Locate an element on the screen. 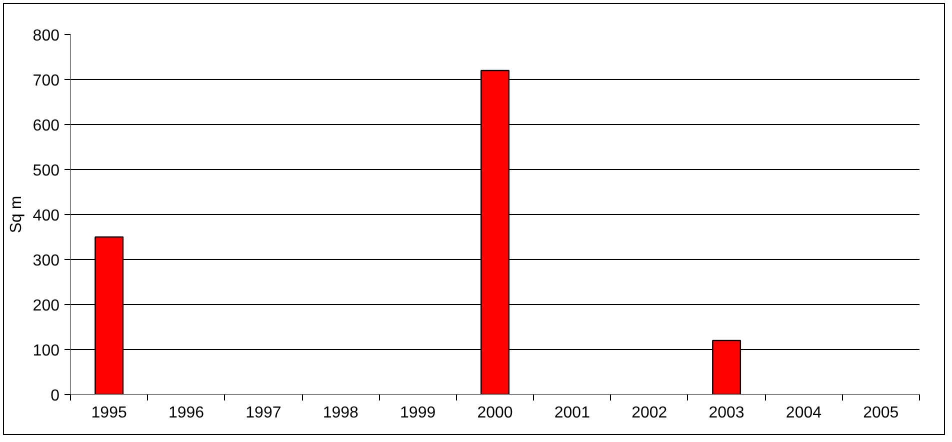 The height and width of the screenshot is (442, 952). x-tick-label: 1997 is located at coordinates (264, 413).